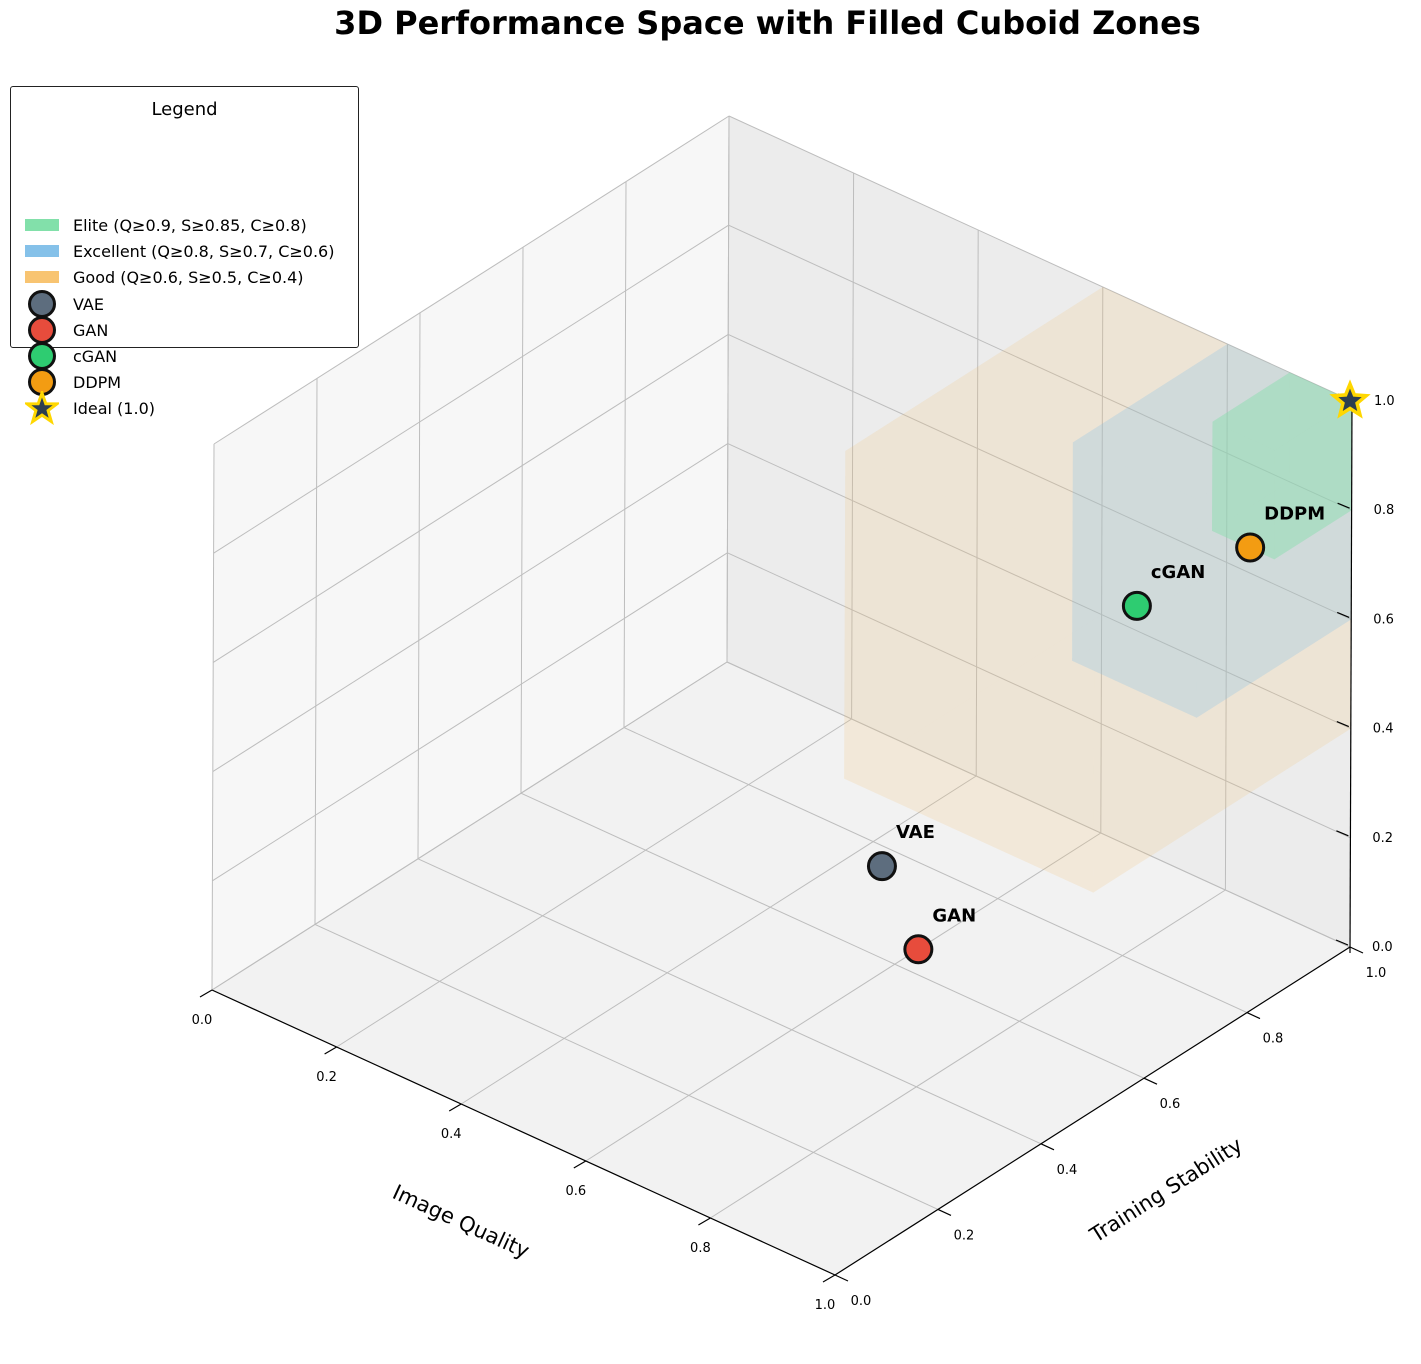 This screenshot has height=1364, width=1421. Describe the element at coordinates (42, 251) in the screenshot. I see `legend-swatch-excellent` at that location.